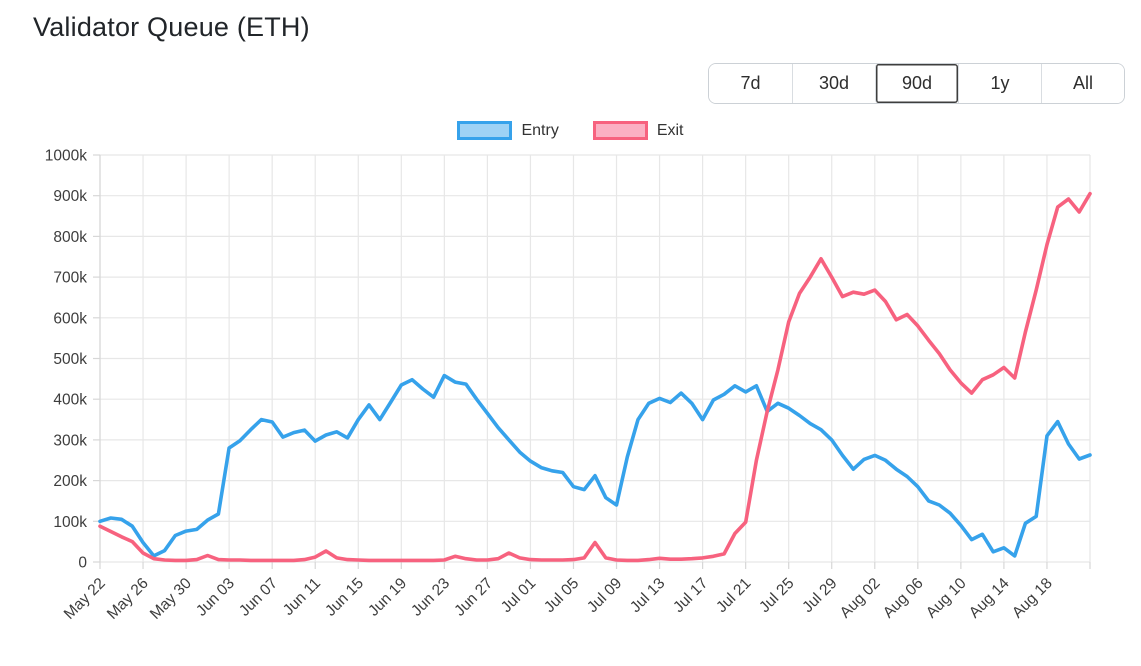  I want to click on chart-legend: Entry Exit, so click(570, 130).